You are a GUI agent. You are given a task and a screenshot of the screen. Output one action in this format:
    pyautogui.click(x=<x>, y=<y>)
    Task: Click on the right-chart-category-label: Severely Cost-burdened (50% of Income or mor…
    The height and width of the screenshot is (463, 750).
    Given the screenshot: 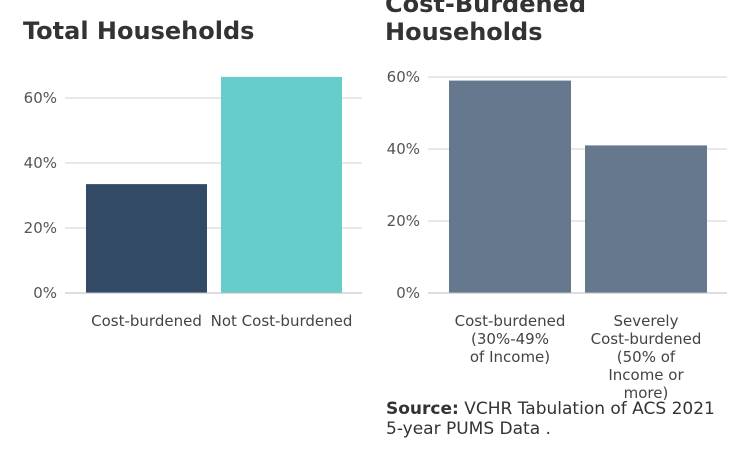 What is the action you would take?
    pyautogui.click(x=646, y=357)
    